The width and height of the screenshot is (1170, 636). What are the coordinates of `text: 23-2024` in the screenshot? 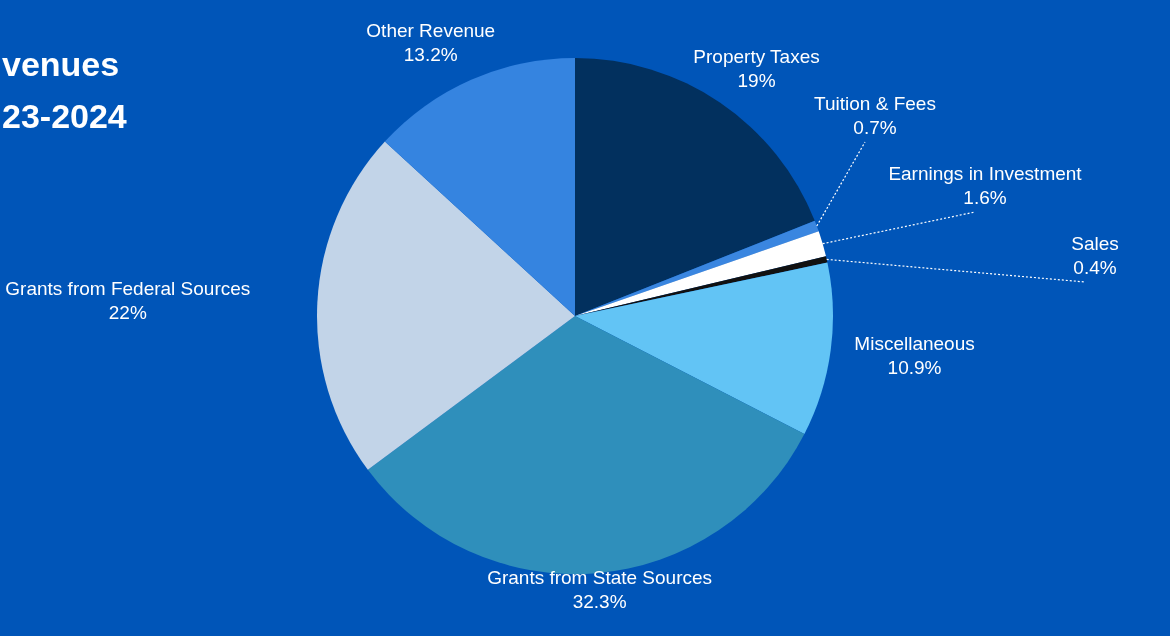 It's located at (64, 116).